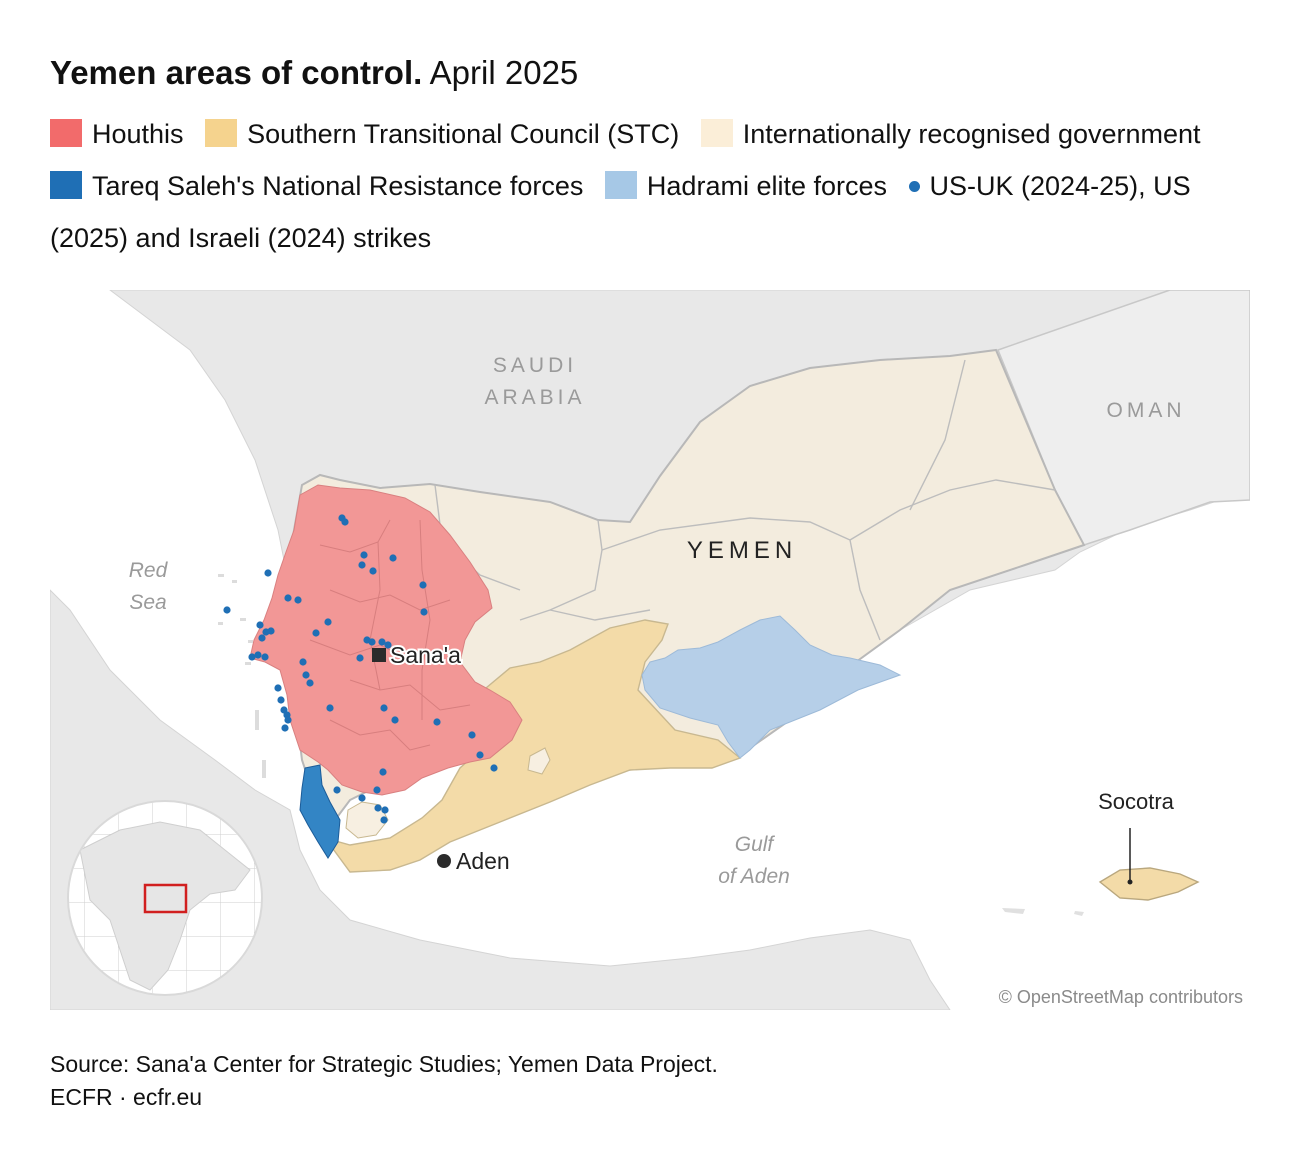  Describe the element at coordinates (320, 811) in the screenshot. I see `region-tareq-saleh` at that location.